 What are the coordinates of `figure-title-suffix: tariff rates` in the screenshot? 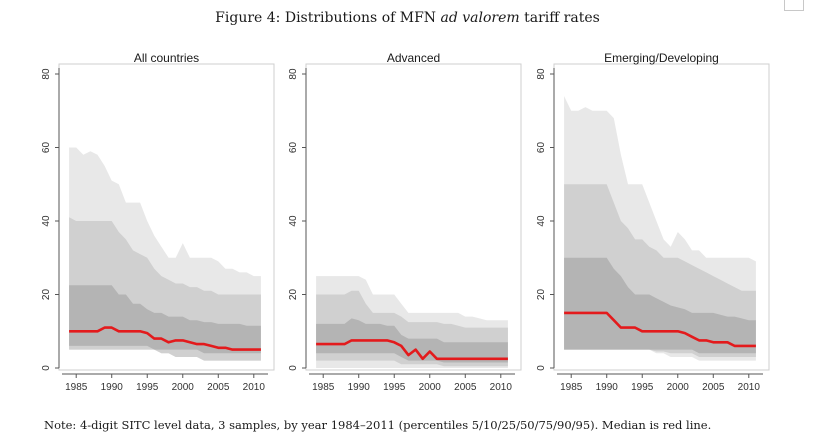 It's located at (559, 18).